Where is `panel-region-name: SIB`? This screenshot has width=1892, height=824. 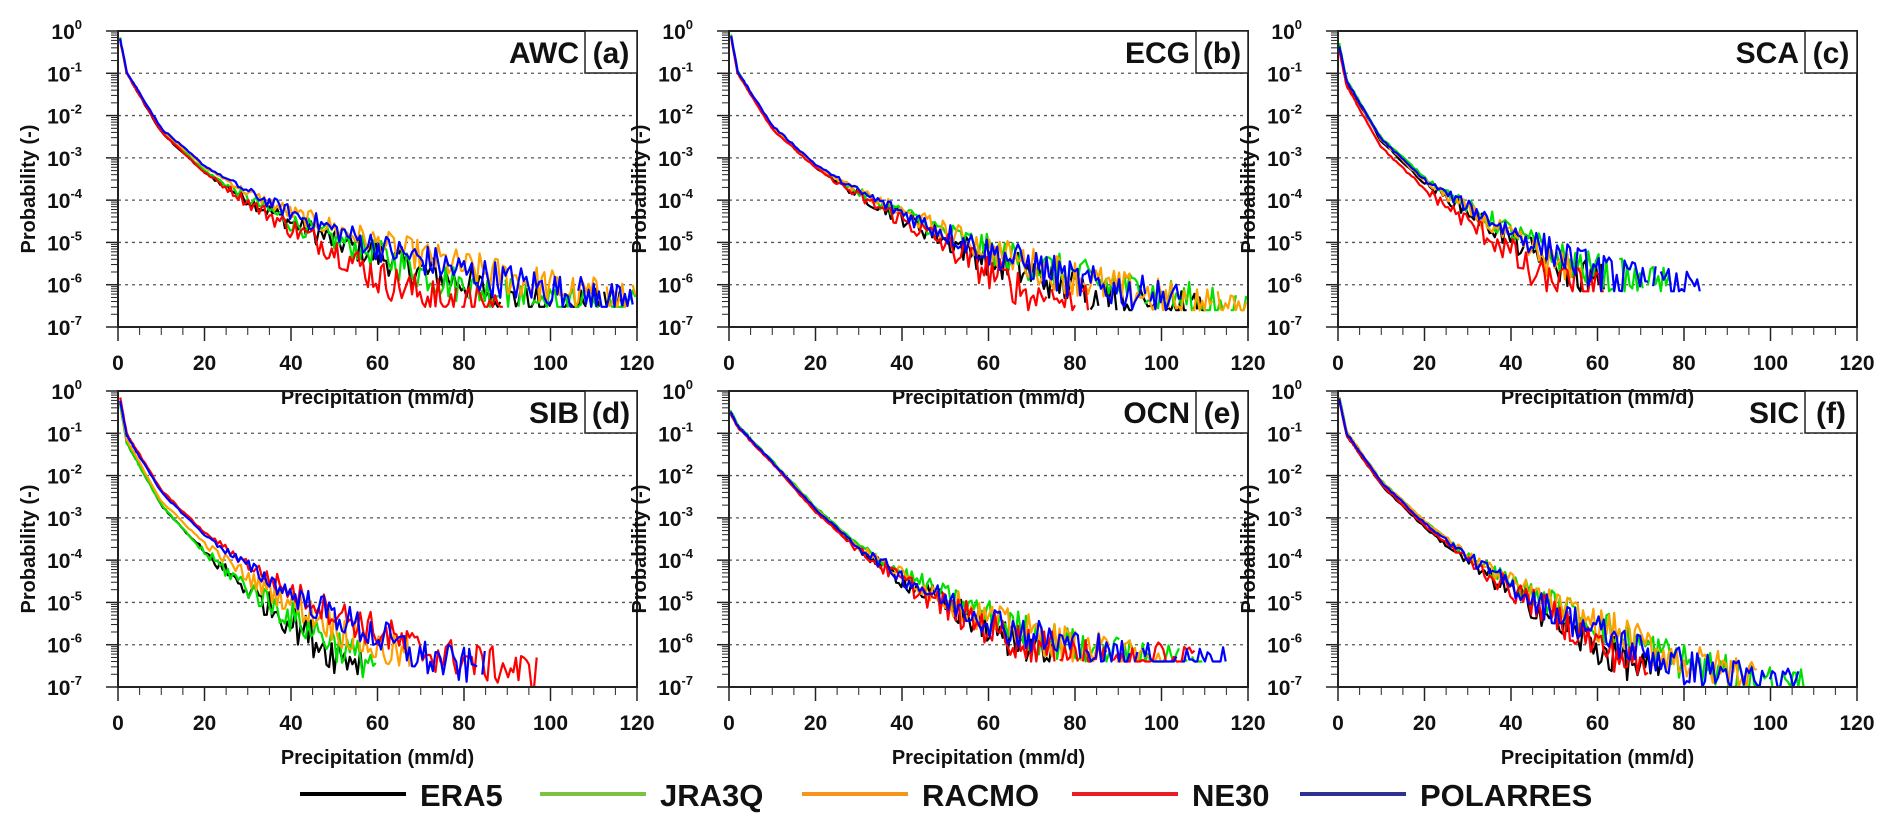
panel-region-name: SIB is located at coordinates (554, 413).